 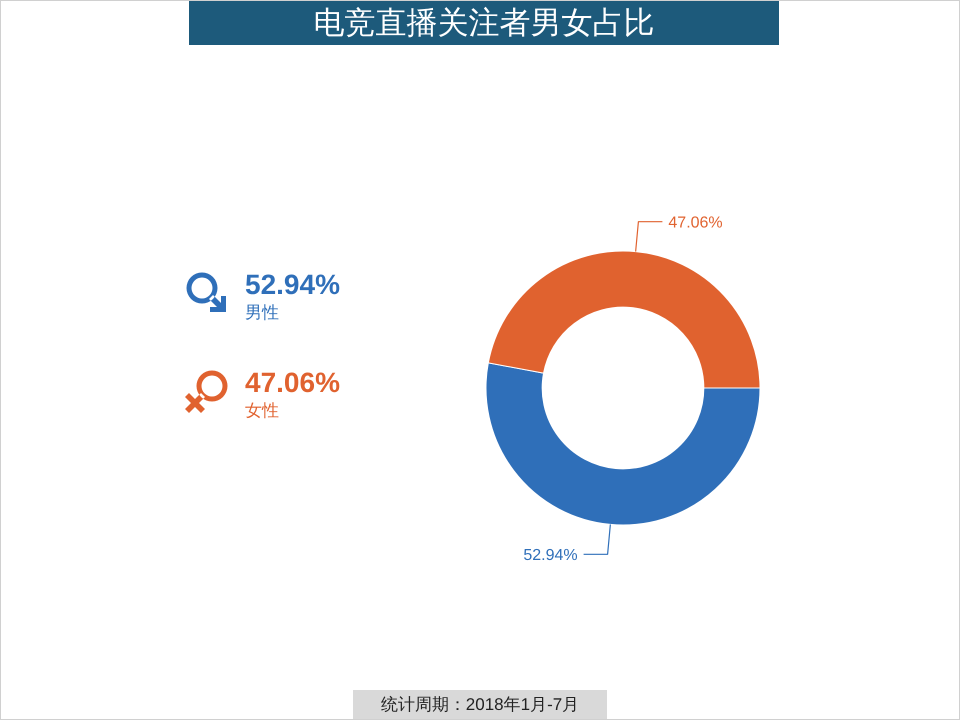 I want to click on text: 47.06%, so click(x=292, y=382).